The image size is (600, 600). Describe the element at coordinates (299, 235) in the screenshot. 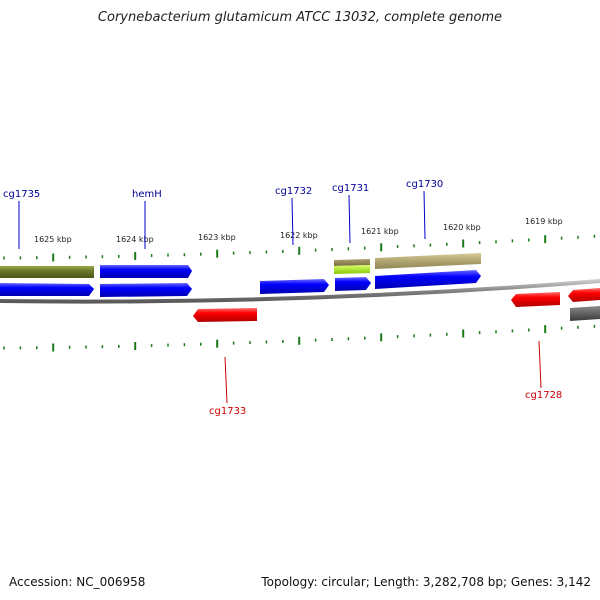

I see `kbp-label-1622: 1622 kbp` at that location.